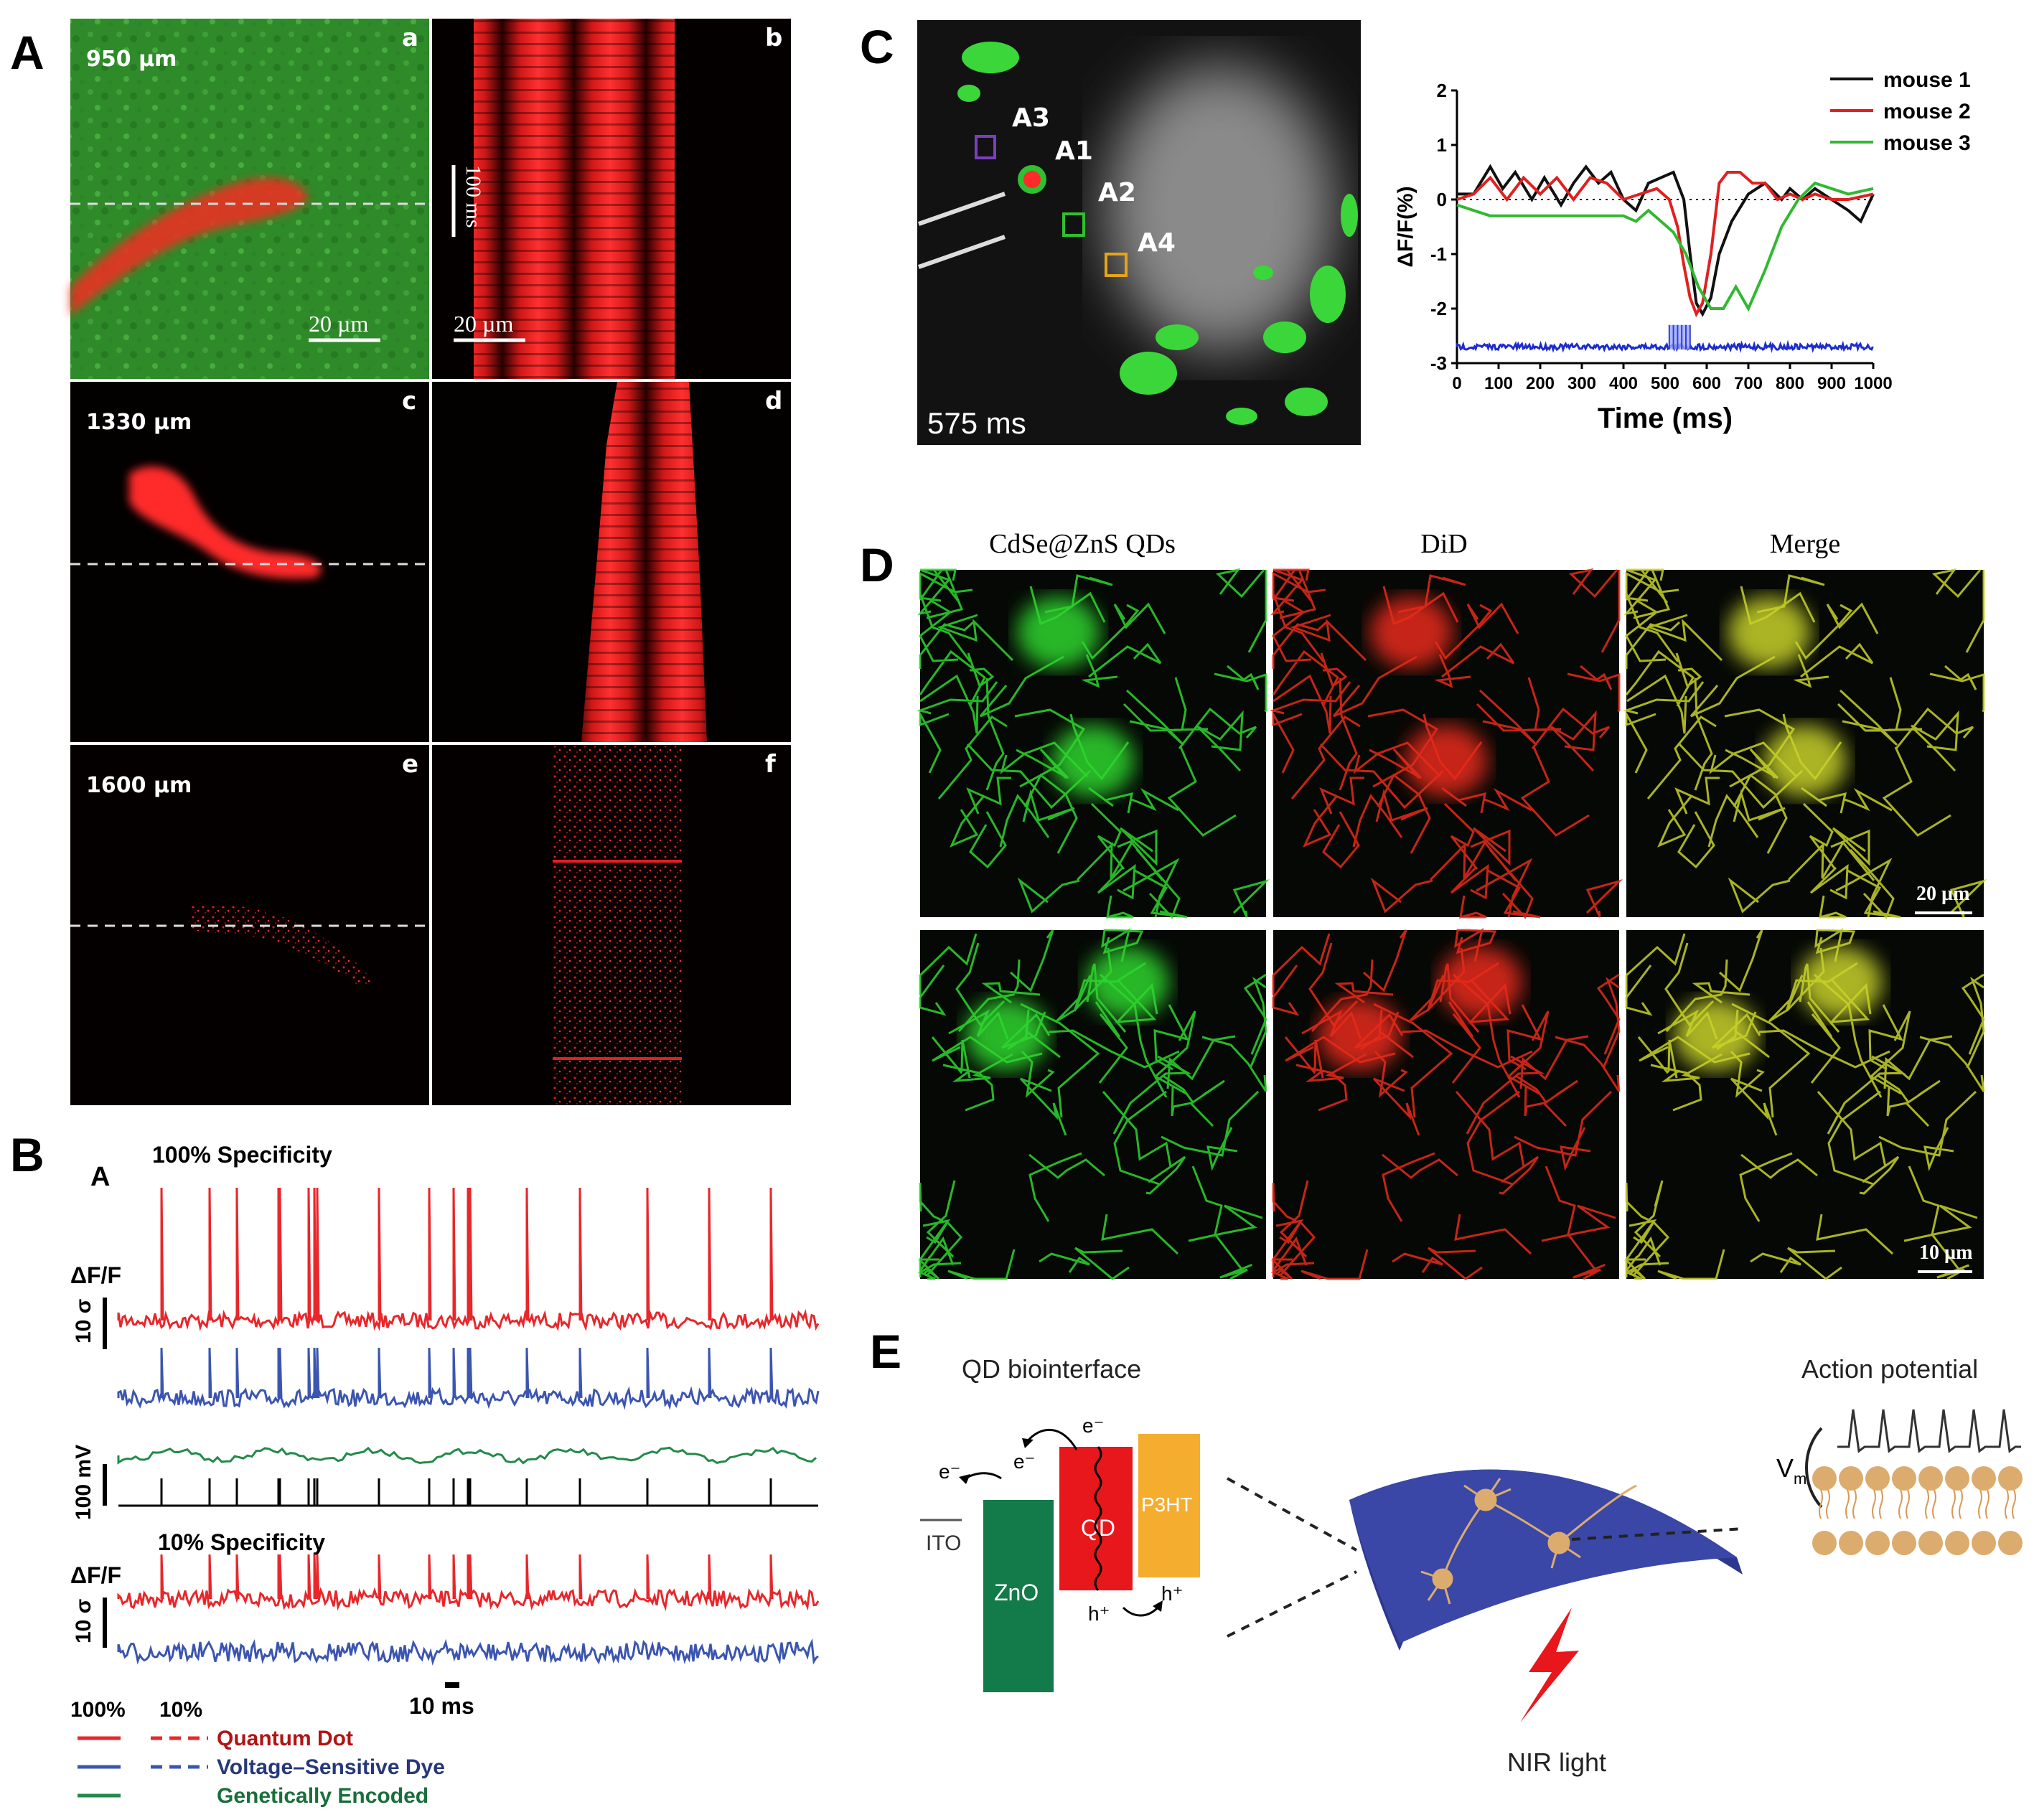 The height and width of the screenshot is (1820, 2034). I want to click on chart-c-x-tick-label: 500, so click(1665, 383).